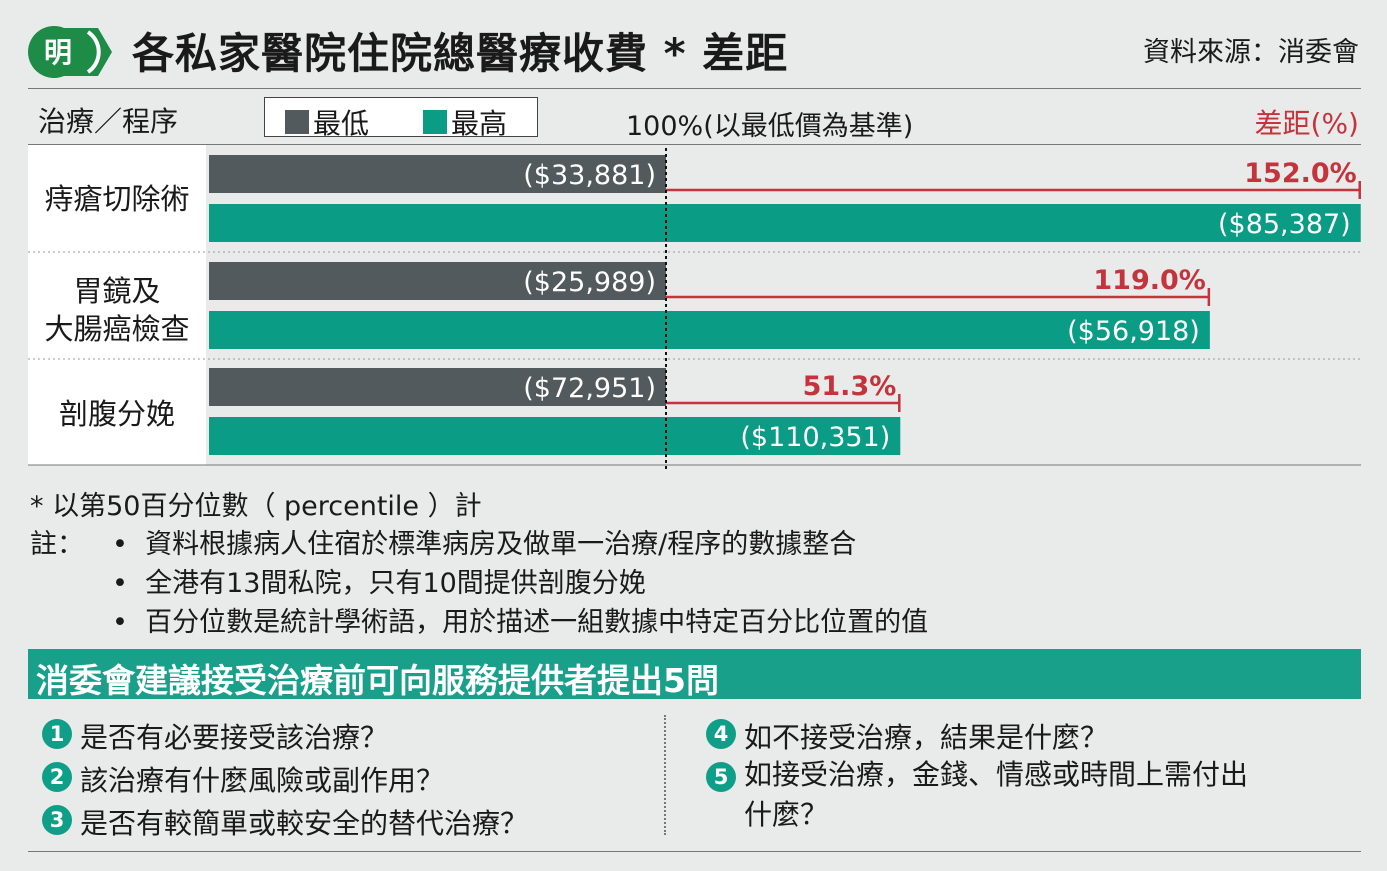  Describe the element at coordinates (1284, 224) in the screenshot. I see `max-price-label: ($85,387)` at that location.